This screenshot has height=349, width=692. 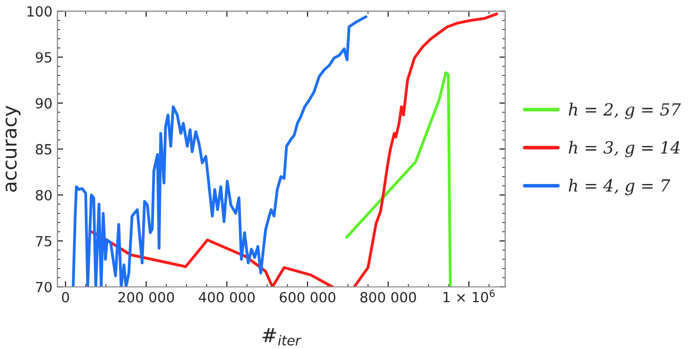 I want to click on legend-label: h = 2, g = 57, so click(x=624, y=111).